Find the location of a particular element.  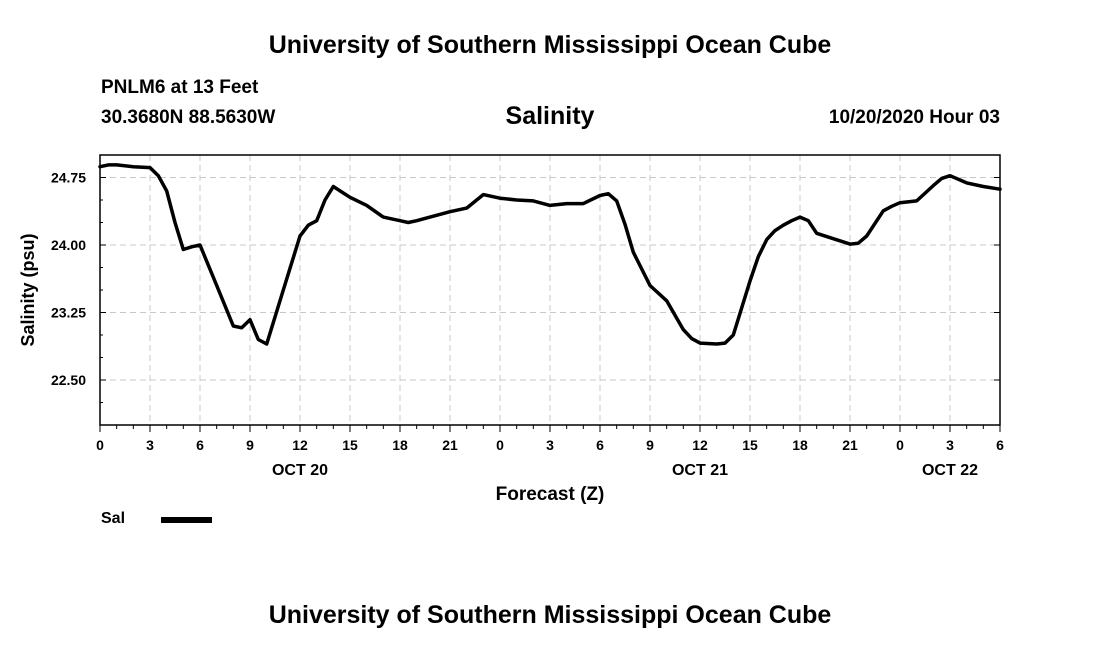

station-label: PNLM6 at 13 Feet is located at coordinates (180, 87).